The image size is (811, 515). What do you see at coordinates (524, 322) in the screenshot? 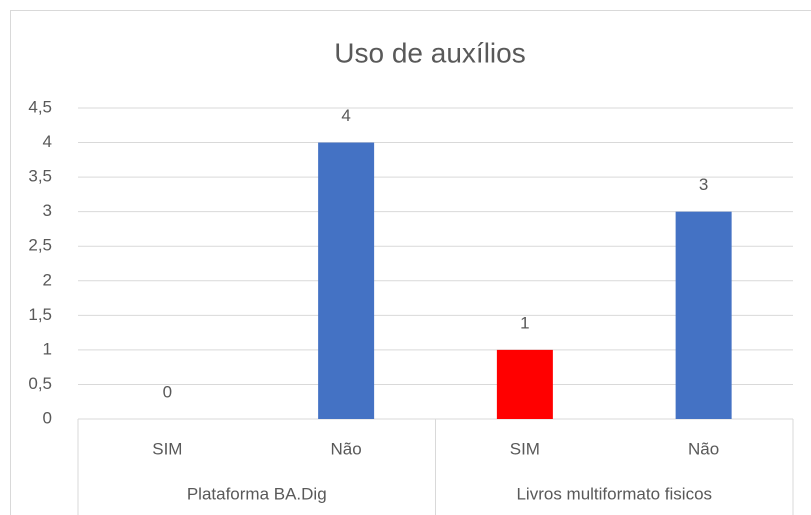
I see `data-label: 1` at bounding box center [524, 322].